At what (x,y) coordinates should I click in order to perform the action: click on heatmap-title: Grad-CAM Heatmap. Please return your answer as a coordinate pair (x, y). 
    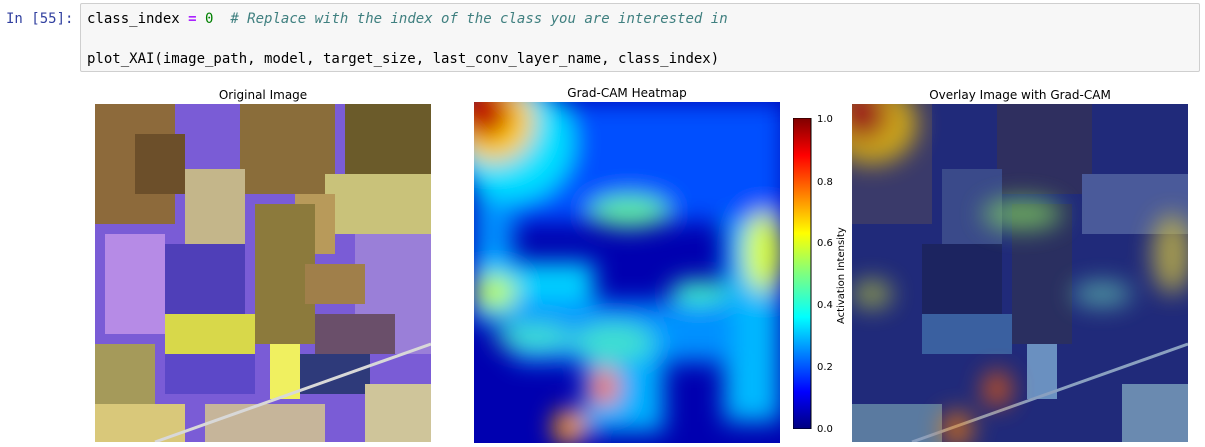
    Looking at the image, I should click on (627, 93).